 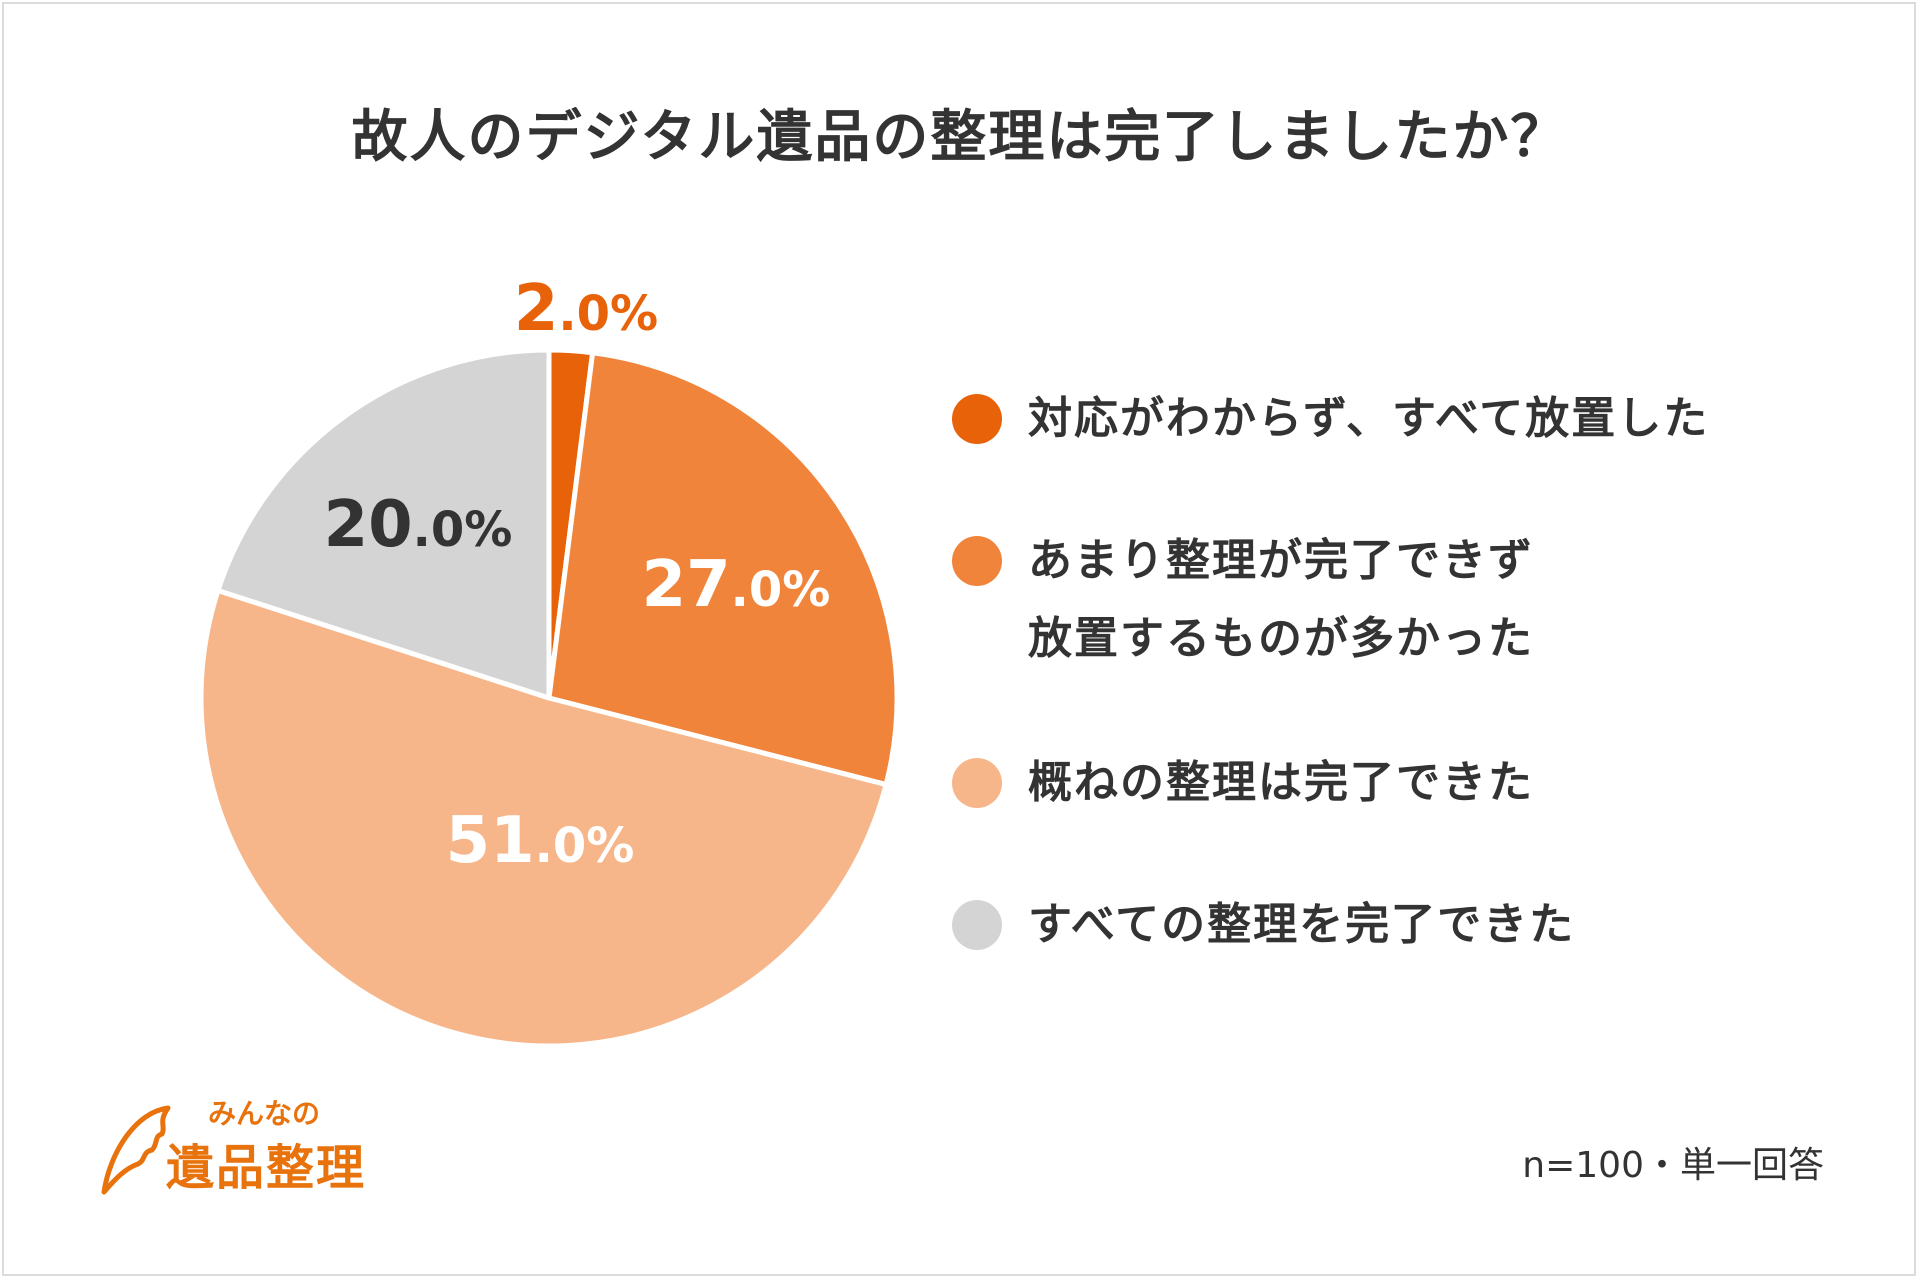 I want to click on wing-icon, so click(x=136, y=1150).